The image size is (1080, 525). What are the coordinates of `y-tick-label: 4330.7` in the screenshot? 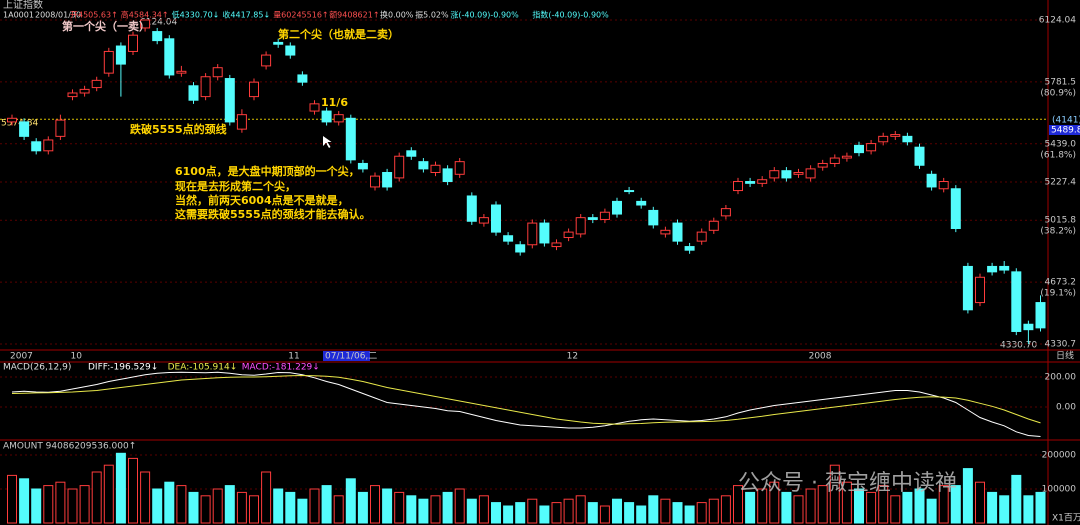 It's located at (1061, 345).